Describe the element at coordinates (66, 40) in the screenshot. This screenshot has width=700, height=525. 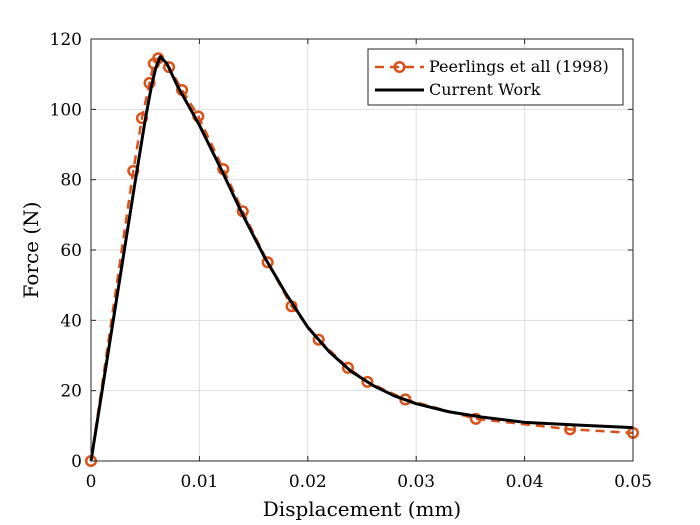
I see `y-tick-label: 120` at that location.